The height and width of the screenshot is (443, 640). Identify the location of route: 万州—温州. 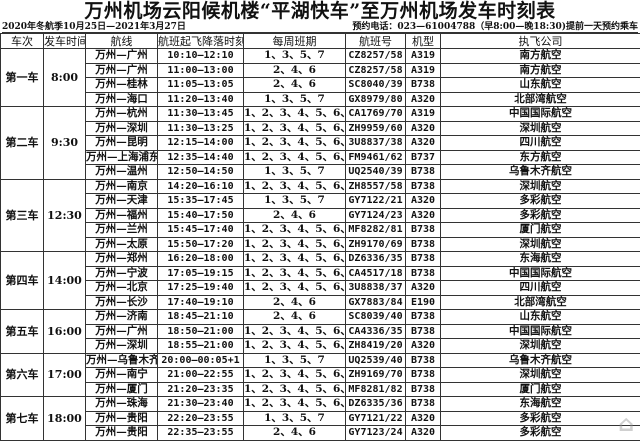
(121, 172).